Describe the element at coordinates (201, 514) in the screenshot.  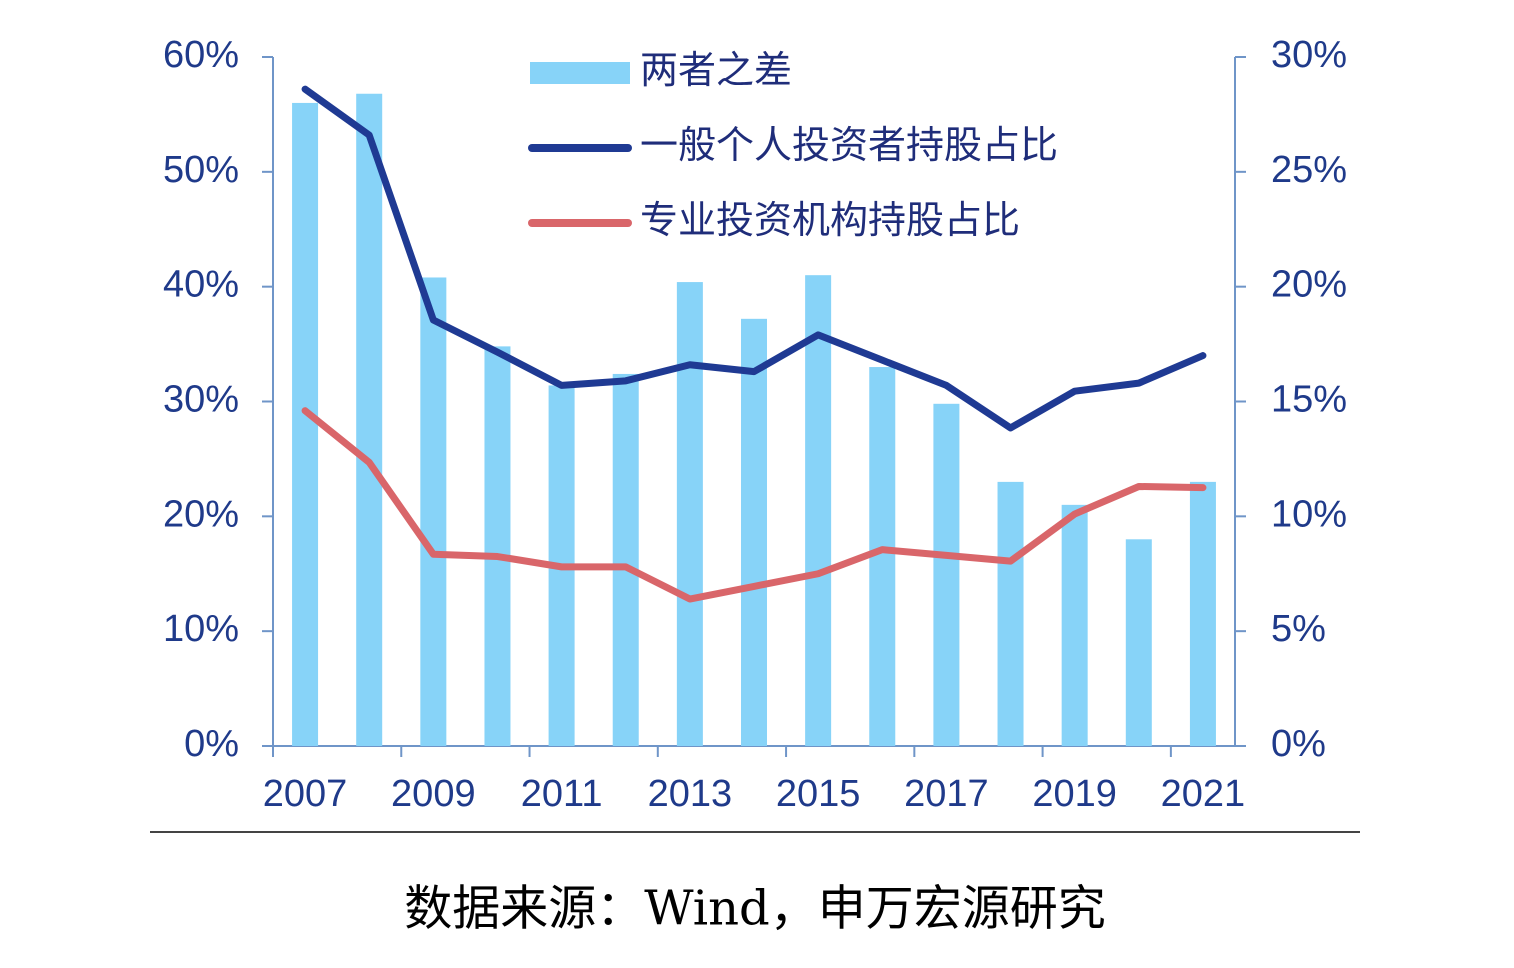
I see `y-tick-label: 20%` at that location.